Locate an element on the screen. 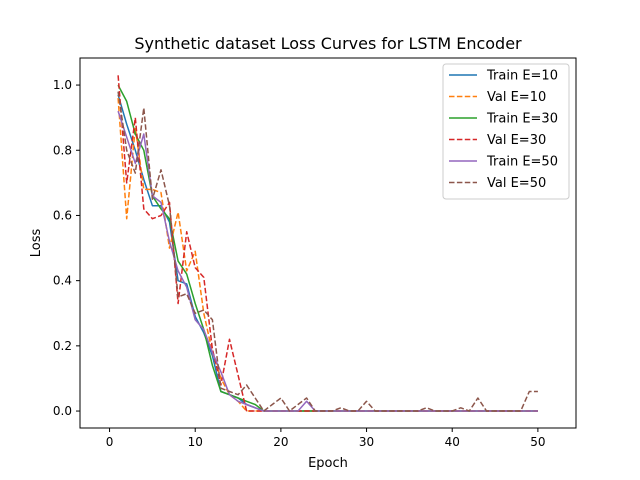 This screenshot has width=640, height=480. y-tick-label: 0.4 is located at coordinates (62, 281).